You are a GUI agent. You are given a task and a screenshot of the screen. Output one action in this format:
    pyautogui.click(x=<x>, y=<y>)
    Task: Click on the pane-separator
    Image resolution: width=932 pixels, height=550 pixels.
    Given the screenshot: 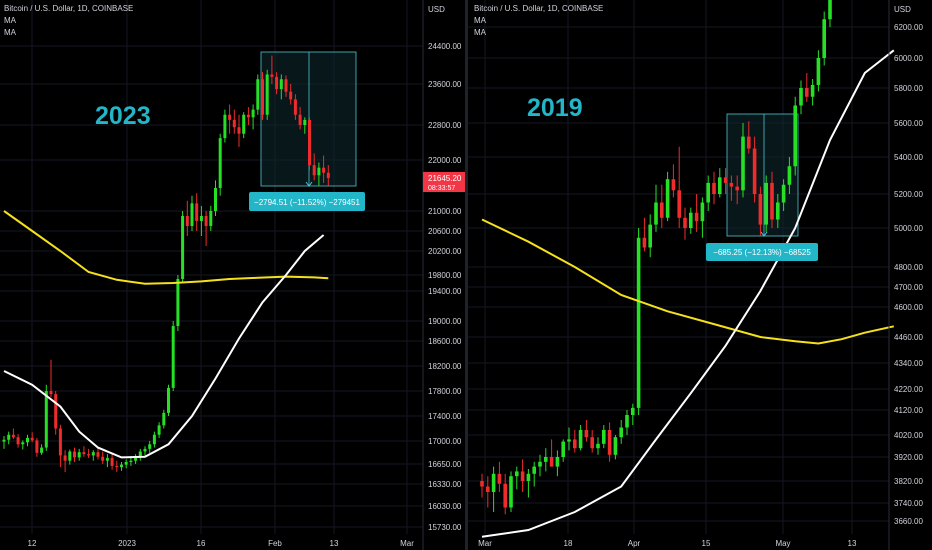 What is the action you would take?
    pyautogui.click(x=466, y=275)
    